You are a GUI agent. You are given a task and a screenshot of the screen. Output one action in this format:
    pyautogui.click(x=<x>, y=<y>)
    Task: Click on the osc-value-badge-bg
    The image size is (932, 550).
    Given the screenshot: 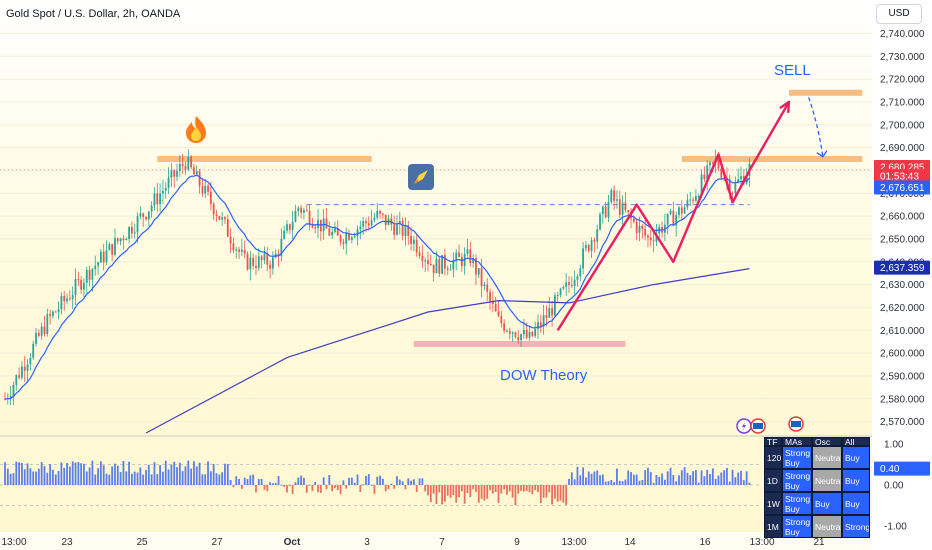 What is the action you would take?
    pyautogui.click(x=902, y=468)
    